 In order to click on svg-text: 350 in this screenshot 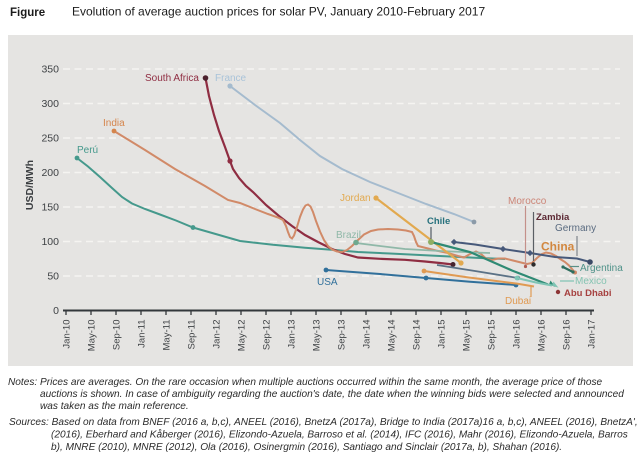, I will do `click(50, 70)`.